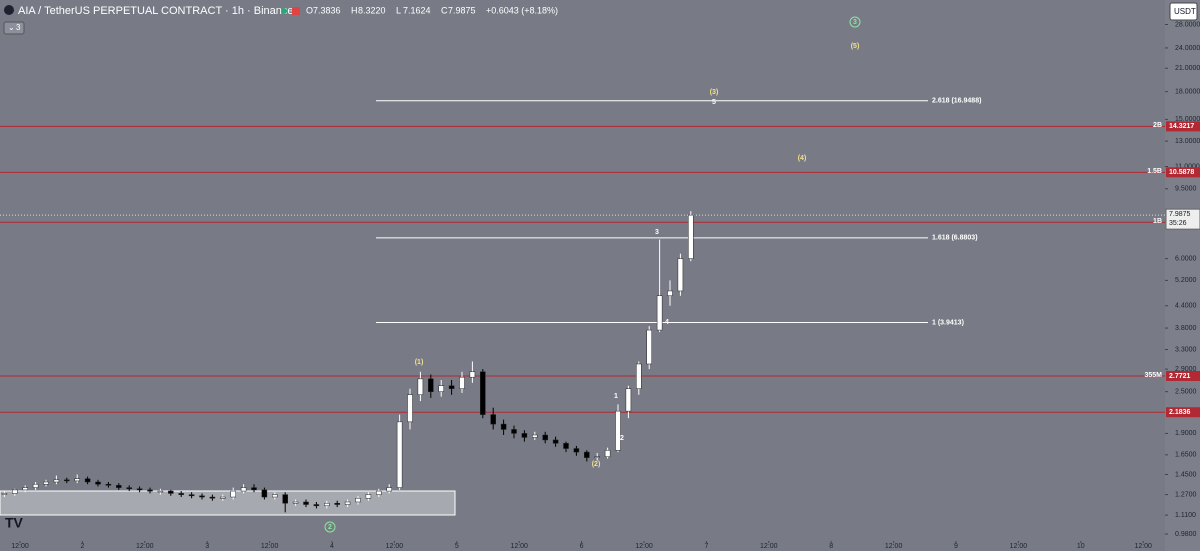 This screenshot has width=1200, height=551. Describe the element at coordinates (1187, 68) in the screenshot. I see `y-tick-label: 21.0000` at that location.